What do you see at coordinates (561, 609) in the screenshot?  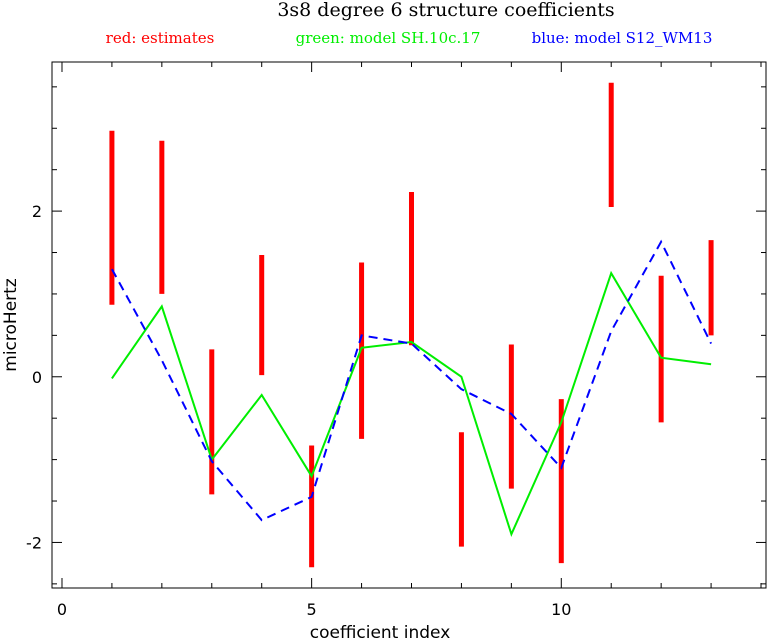 I see `x-tick-label: 10` at bounding box center [561, 609].